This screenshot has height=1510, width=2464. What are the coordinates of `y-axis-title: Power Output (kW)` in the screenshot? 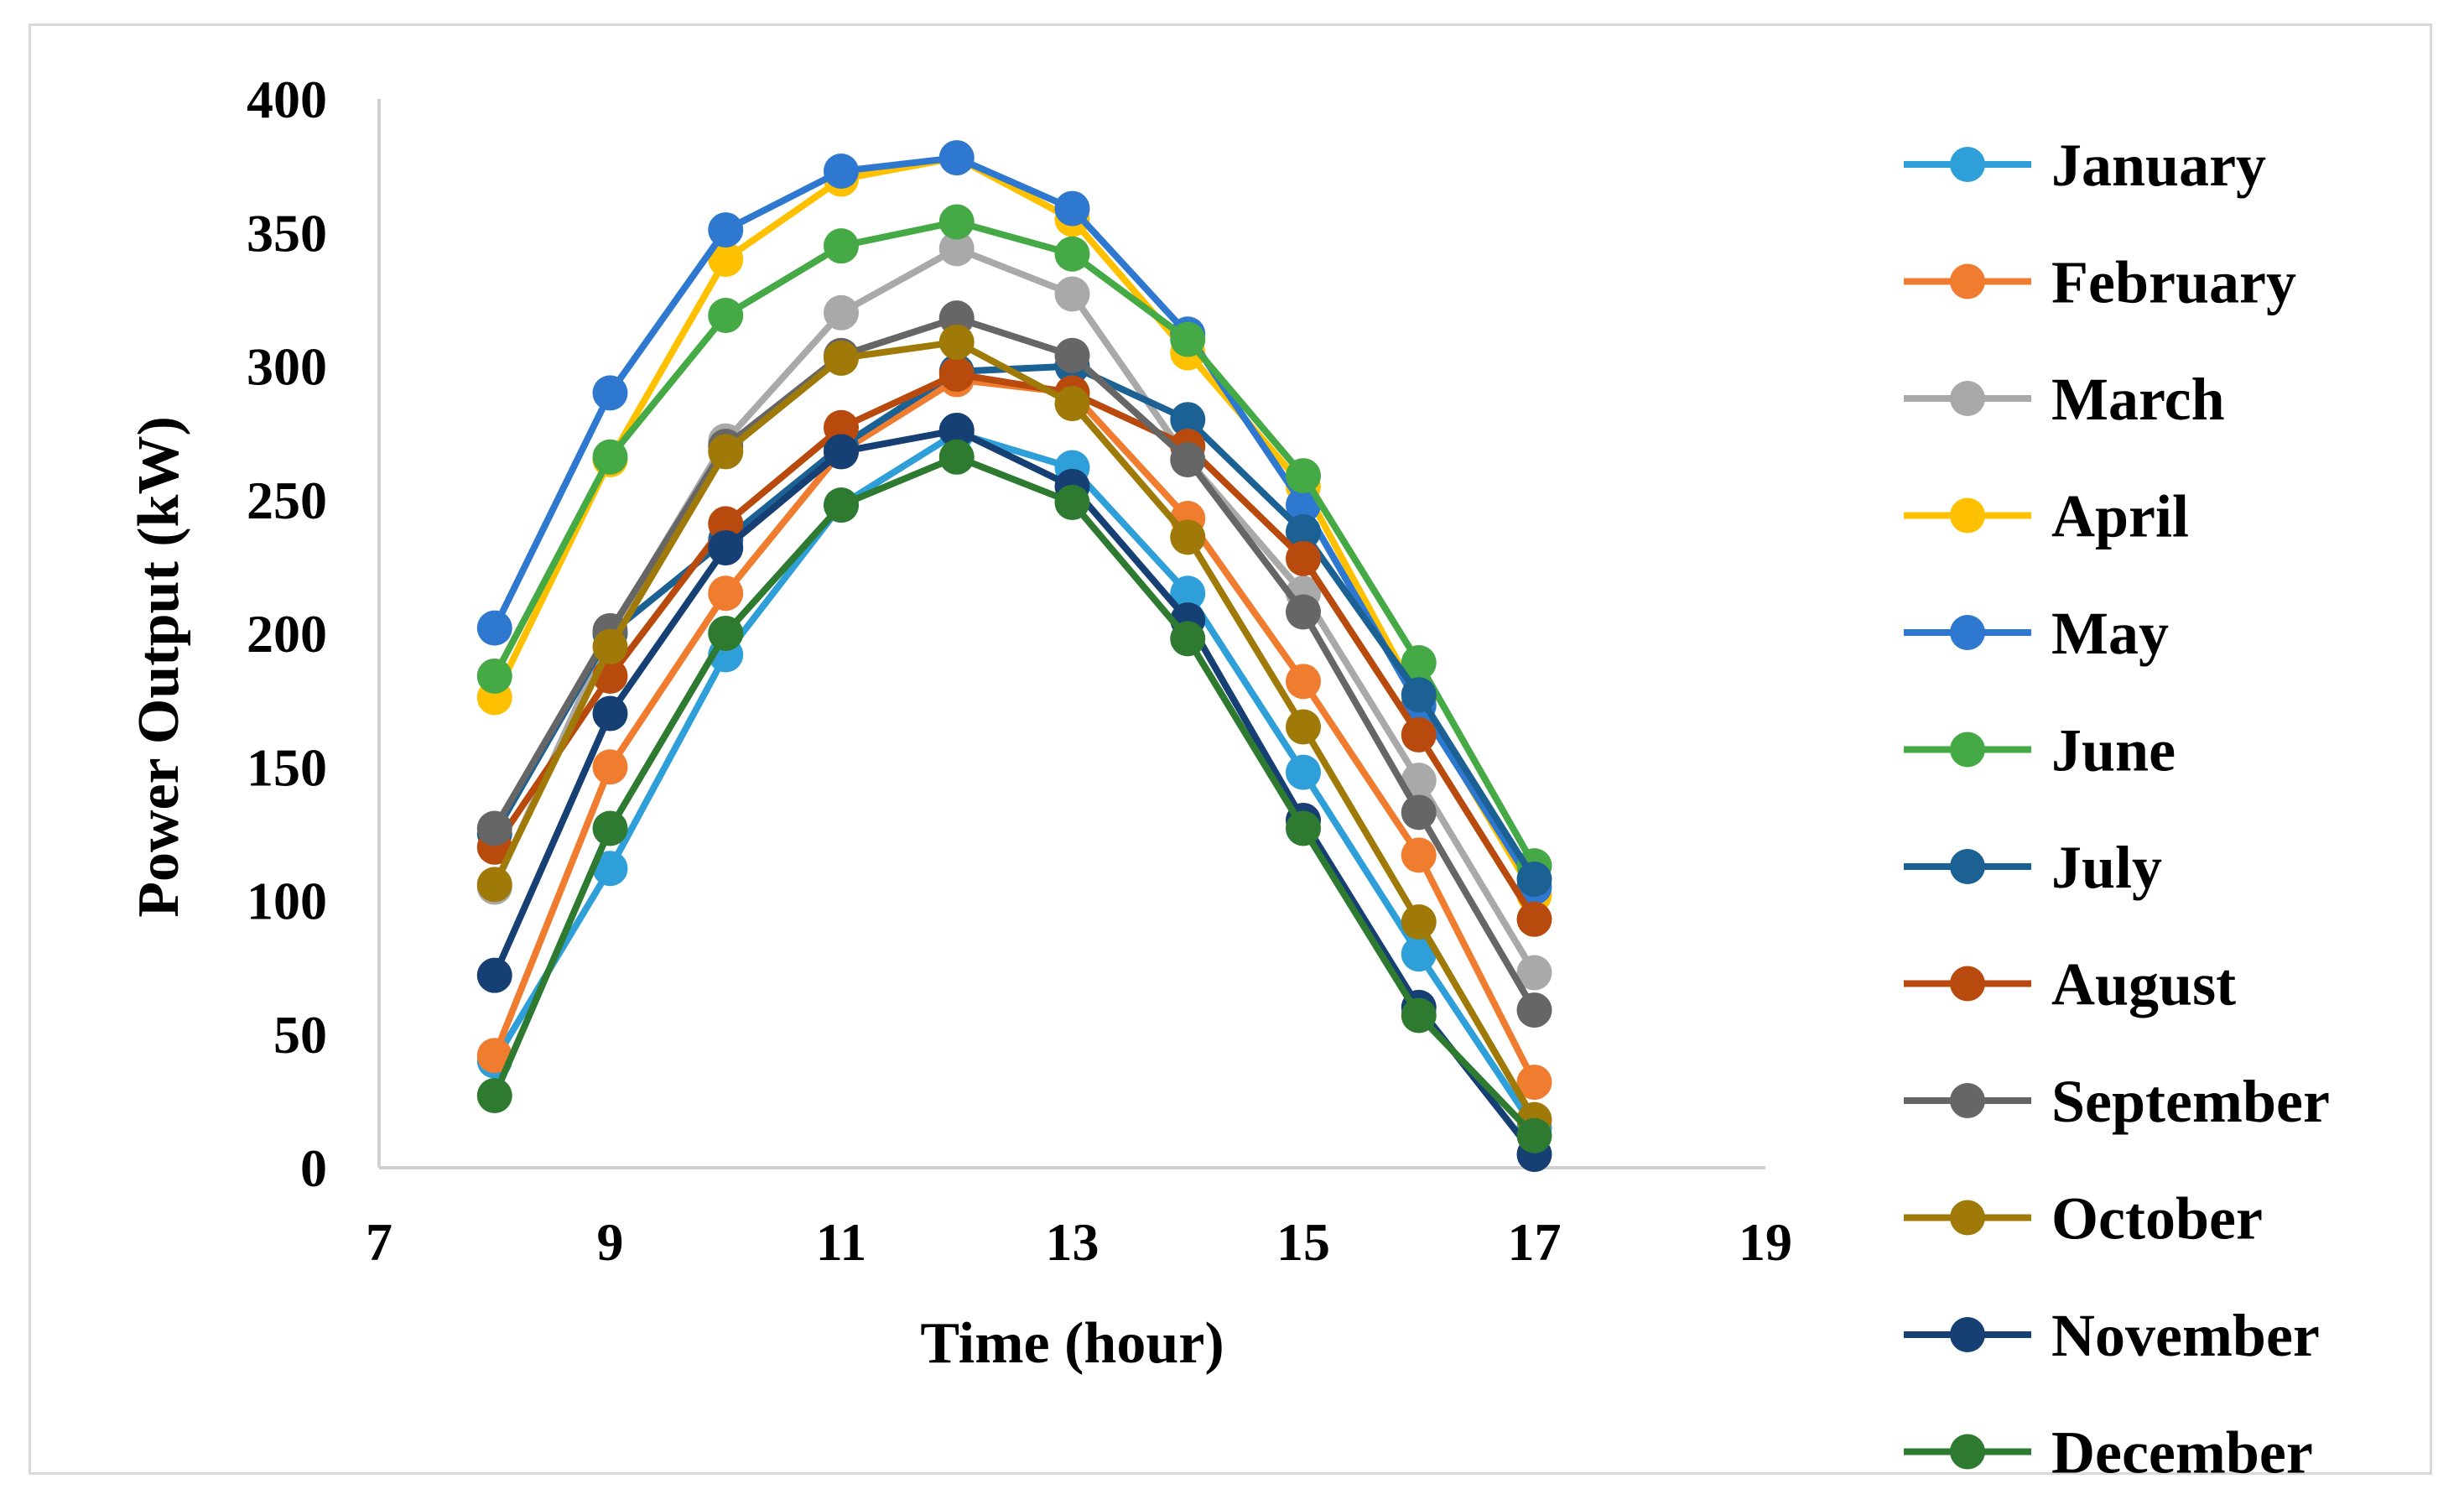 It's located at (159, 667).